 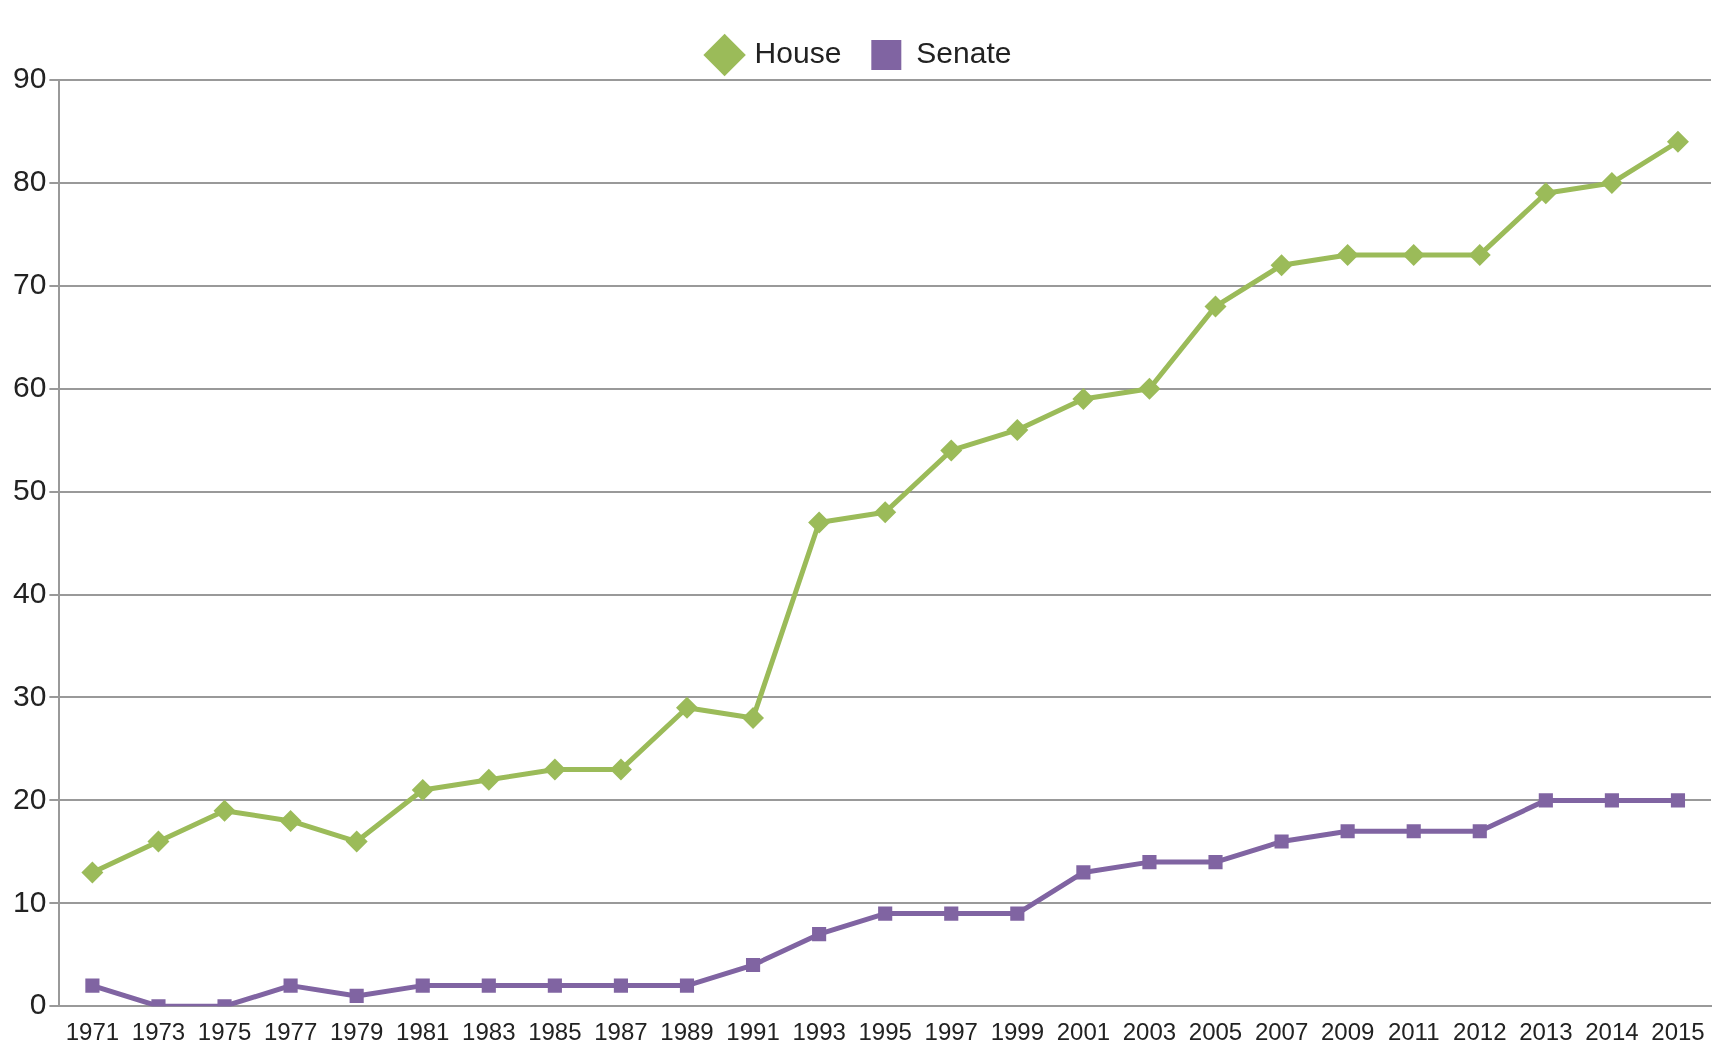 What do you see at coordinates (798, 53) in the screenshot?
I see `legend-label: House` at bounding box center [798, 53].